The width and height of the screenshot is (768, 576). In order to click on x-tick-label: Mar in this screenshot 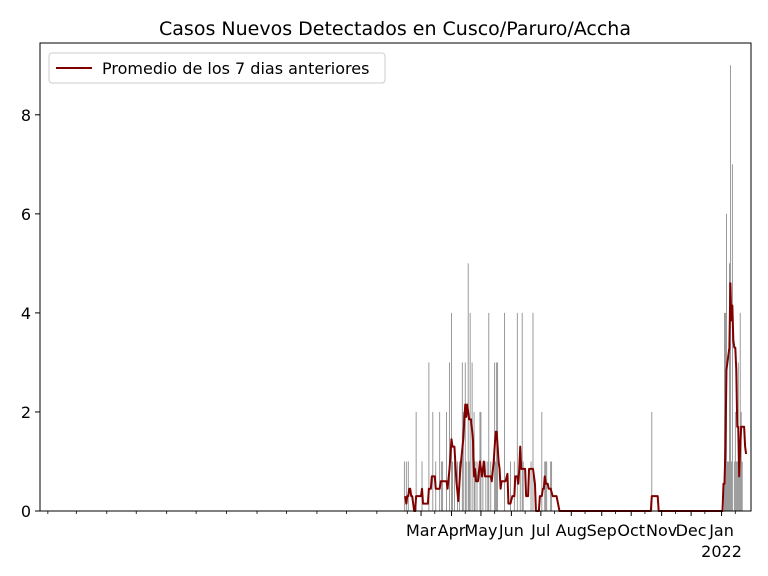, I will do `click(421, 530)`.